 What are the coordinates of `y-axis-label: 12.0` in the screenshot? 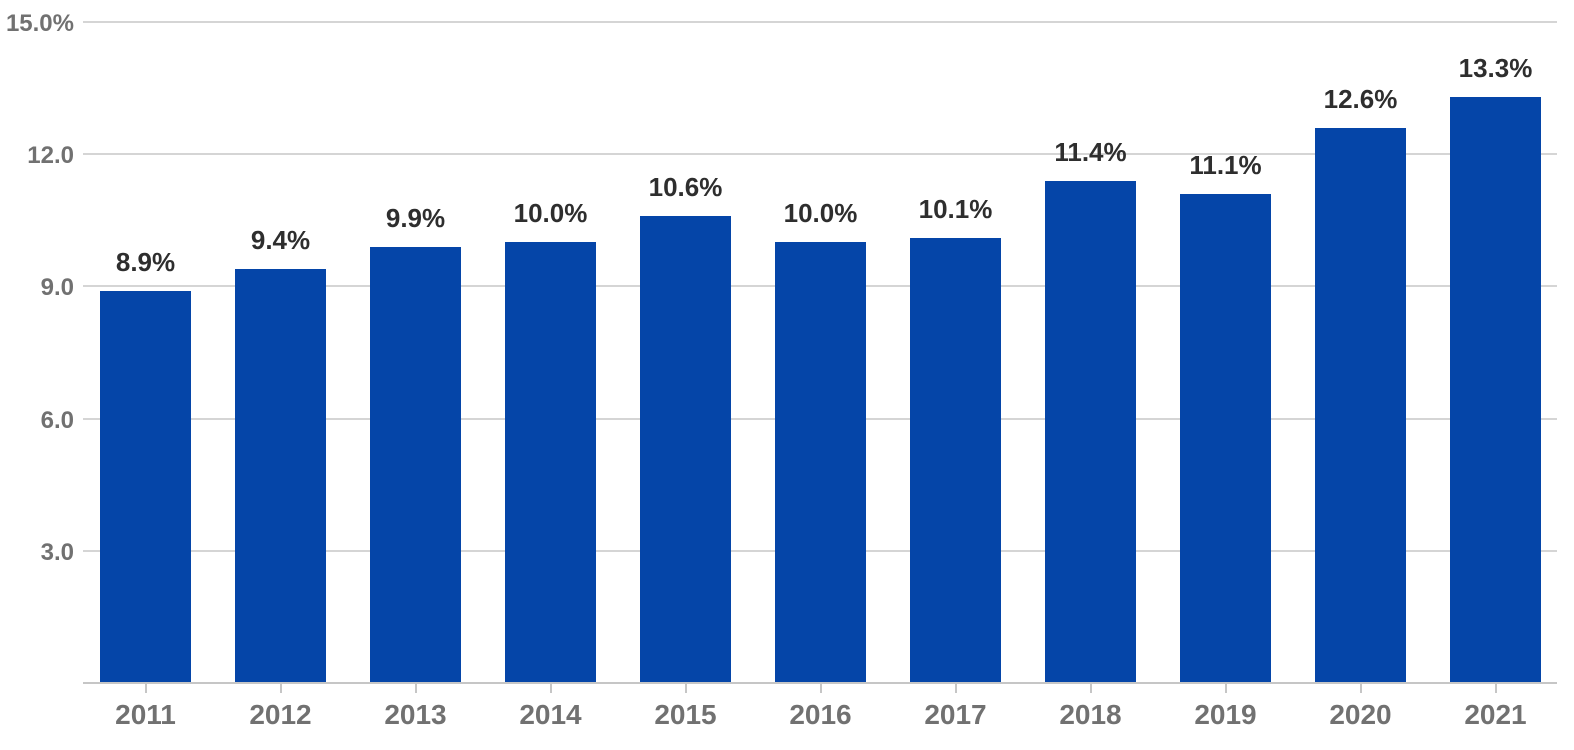 It's located at (50, 155).